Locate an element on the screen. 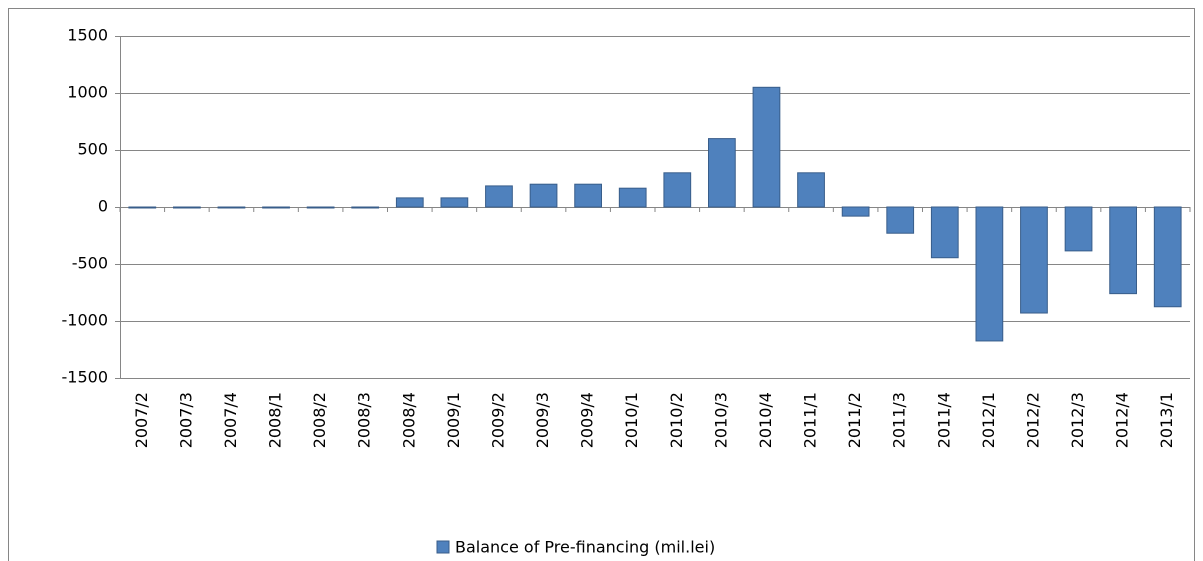  x-tick-label: 2009/4 is located at coordinates (587, 420).